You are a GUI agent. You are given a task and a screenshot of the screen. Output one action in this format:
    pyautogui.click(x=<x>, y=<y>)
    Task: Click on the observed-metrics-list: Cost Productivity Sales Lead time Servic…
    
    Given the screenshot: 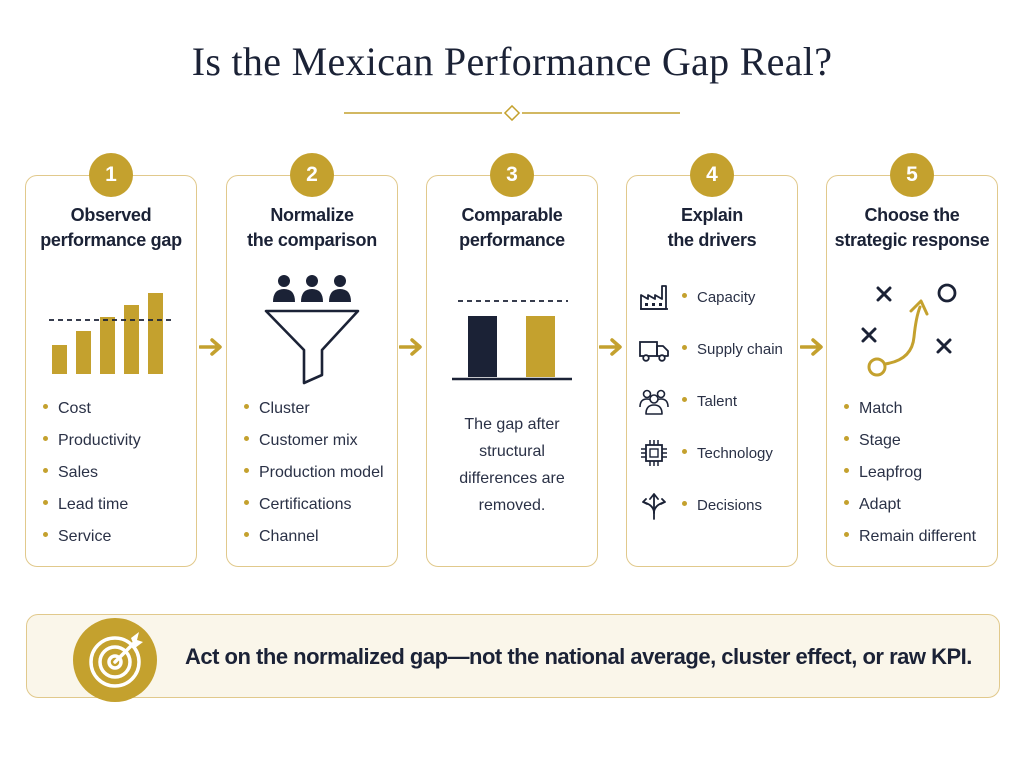 What is the action you would take?
    pyautogui.click(x=92, y=477)
    